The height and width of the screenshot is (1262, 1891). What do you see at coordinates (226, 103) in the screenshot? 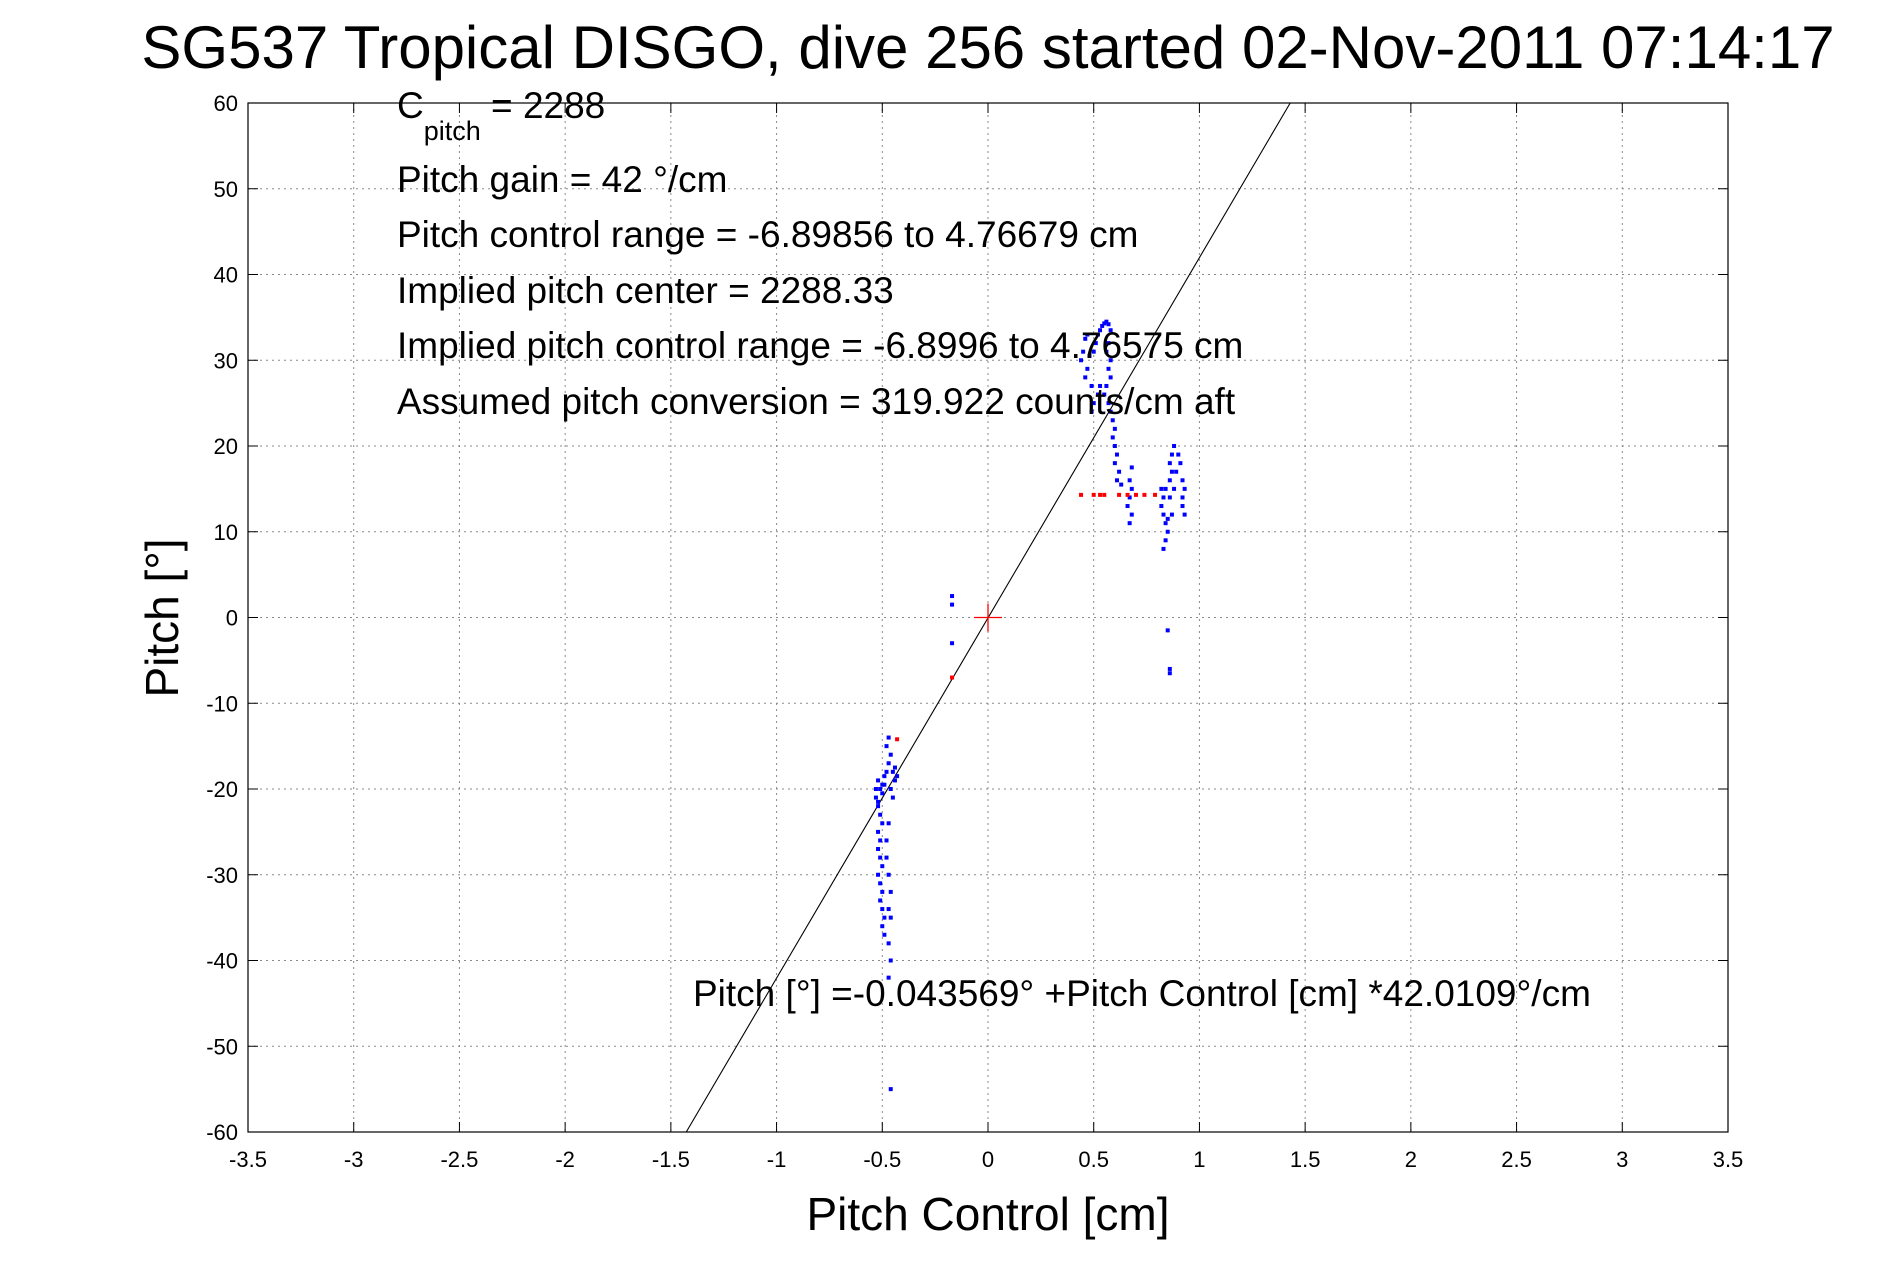
I see `y-tick-label: 60` at bounding box center [226, 103].